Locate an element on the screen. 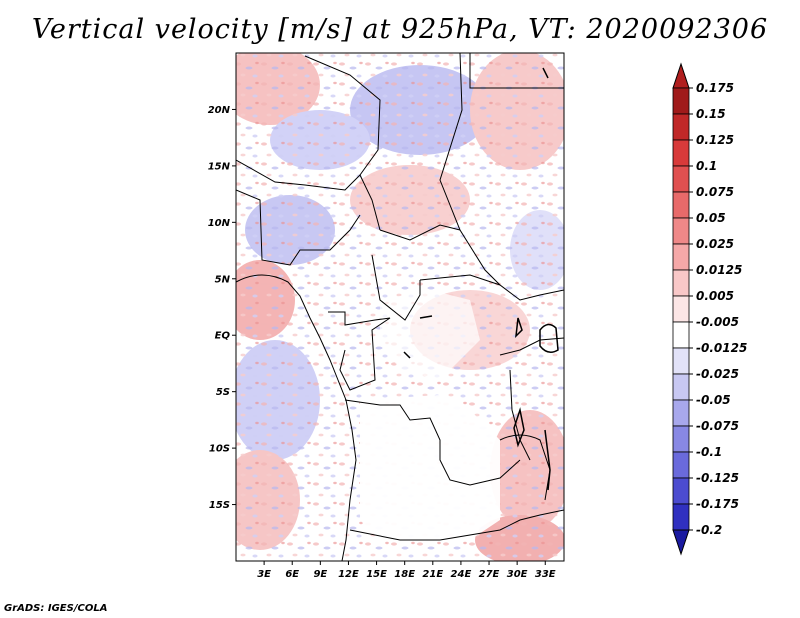 The image size is (800, 618). colorbar-min-triangle is located at coordinates (681, 542).